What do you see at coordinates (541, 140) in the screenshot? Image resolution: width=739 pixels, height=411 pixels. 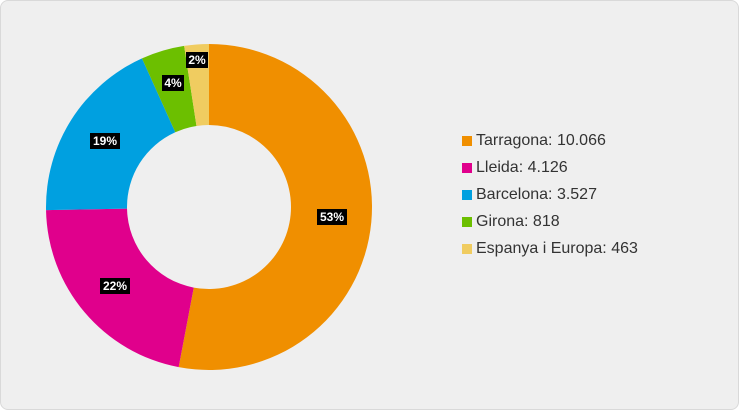 I see `legend-label: Tarragona: 10.066` at bounding box center [541, 140].